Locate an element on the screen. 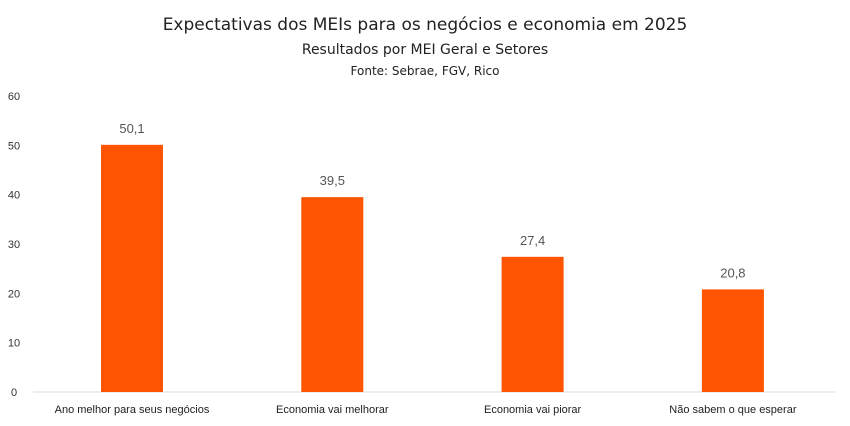 The image size is (850, 426). y-tick-label: 30 is located at coordinates (14, 245).